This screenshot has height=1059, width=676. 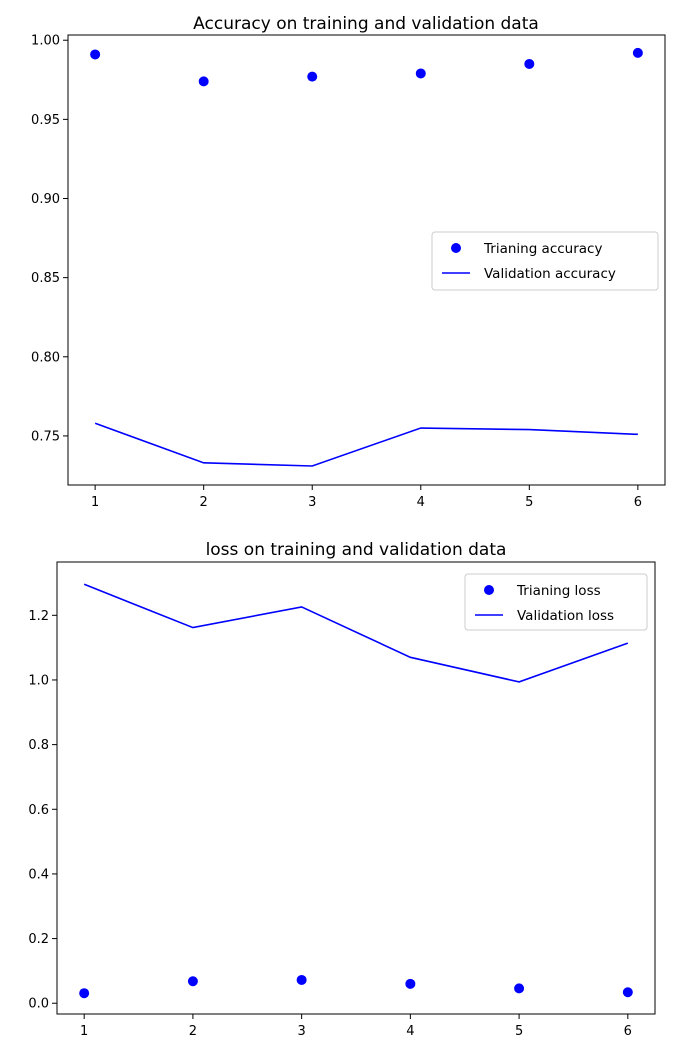 What do you see at coordinates (45, 357) in the screenshot?
I see `y-tick-label: 0.80` at bounding box center [45, 357].